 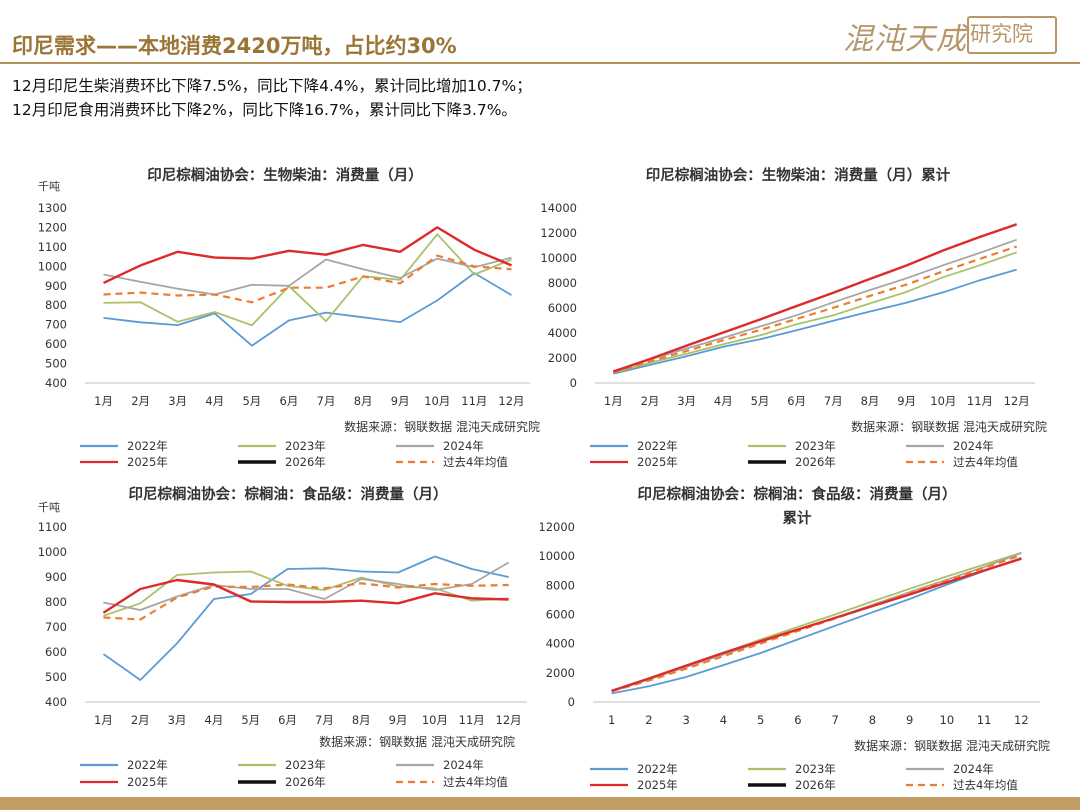 What do you see at coordinates (52, 227) in the screenshot?
I see `y-tick-label: 1200` at bounding box center [52, 227].